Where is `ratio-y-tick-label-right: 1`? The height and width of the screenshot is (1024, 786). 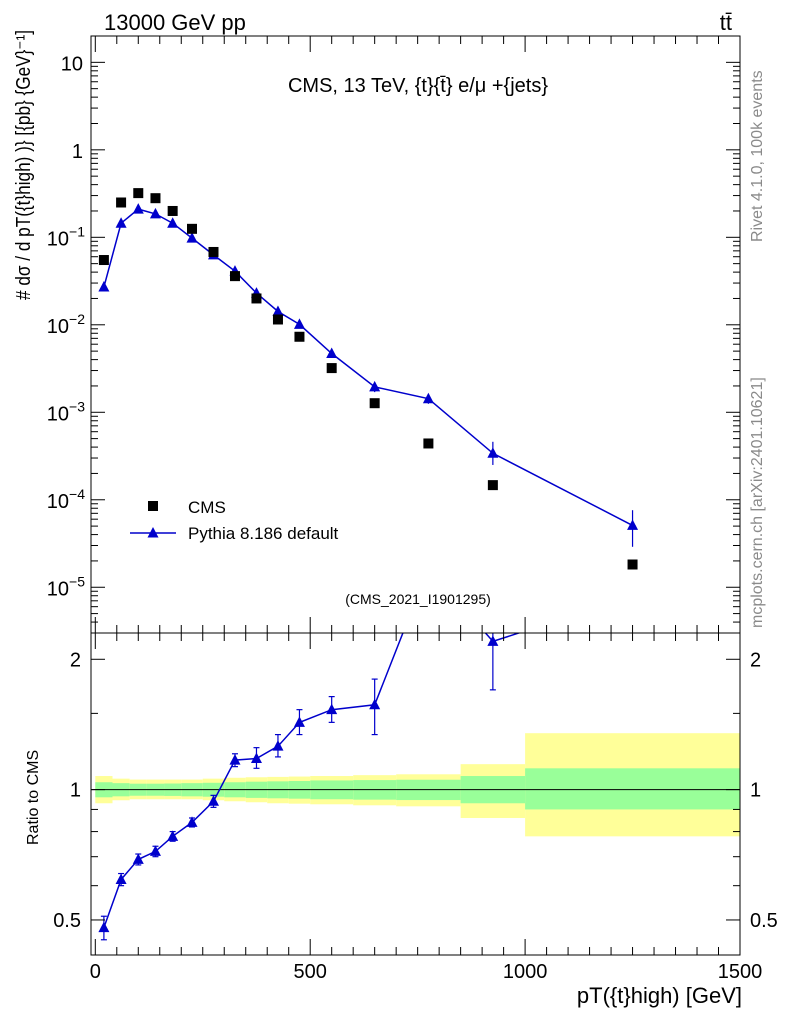 ratio-y-tick-label-right: 1 is located at coordinates (755, 791).